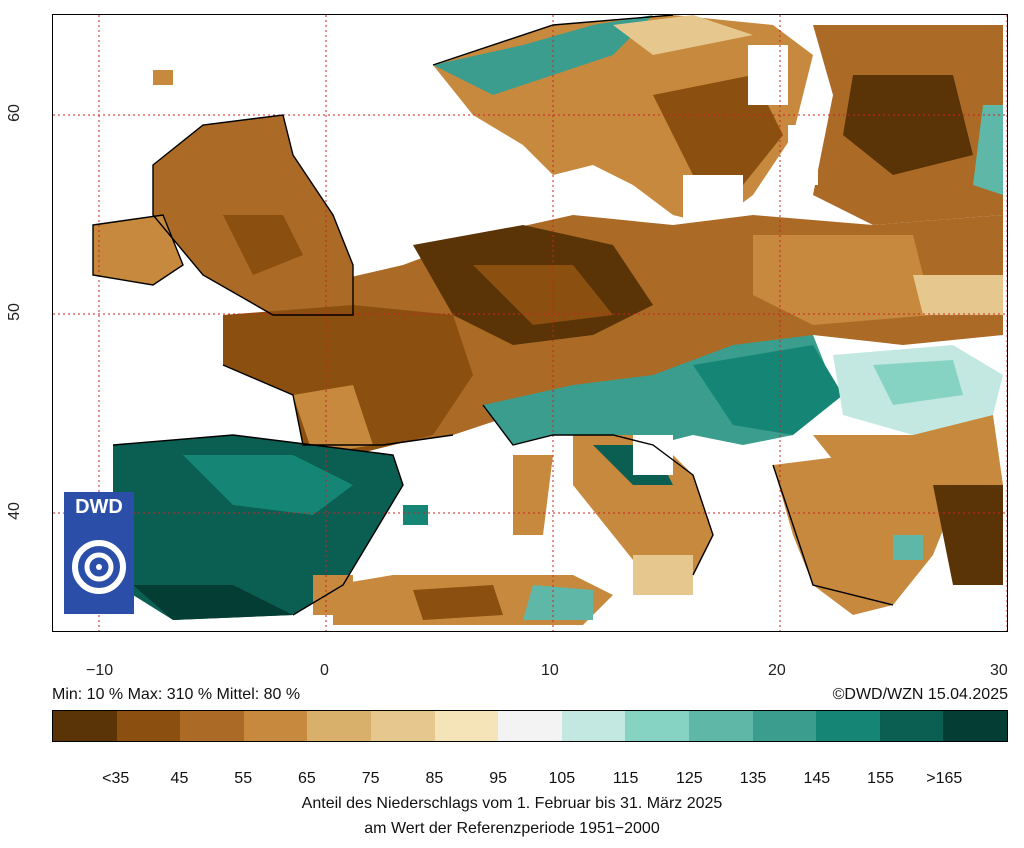 This screenshot has width=1024, height=848. I want to click on legend-label: 135, so click(753, 778).